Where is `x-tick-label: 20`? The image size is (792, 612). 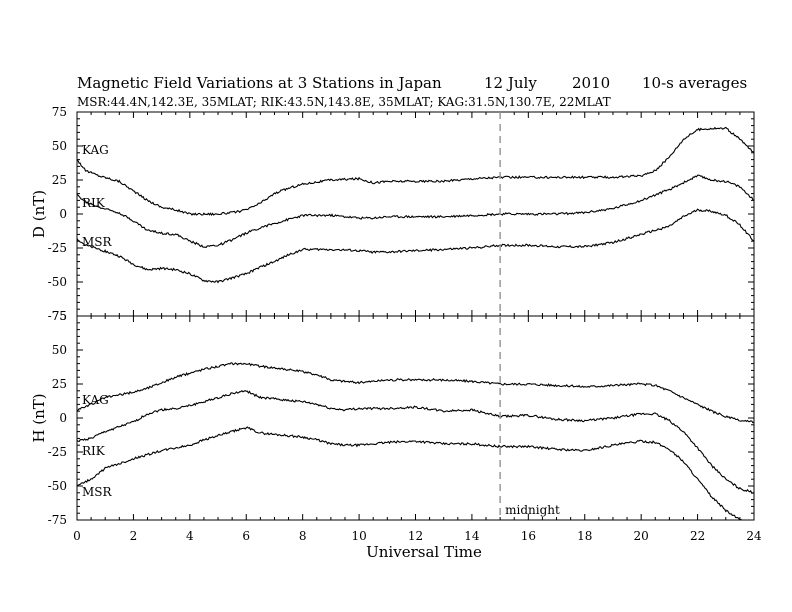 x-tick-label: 20 is located at coordinates (641, 536).